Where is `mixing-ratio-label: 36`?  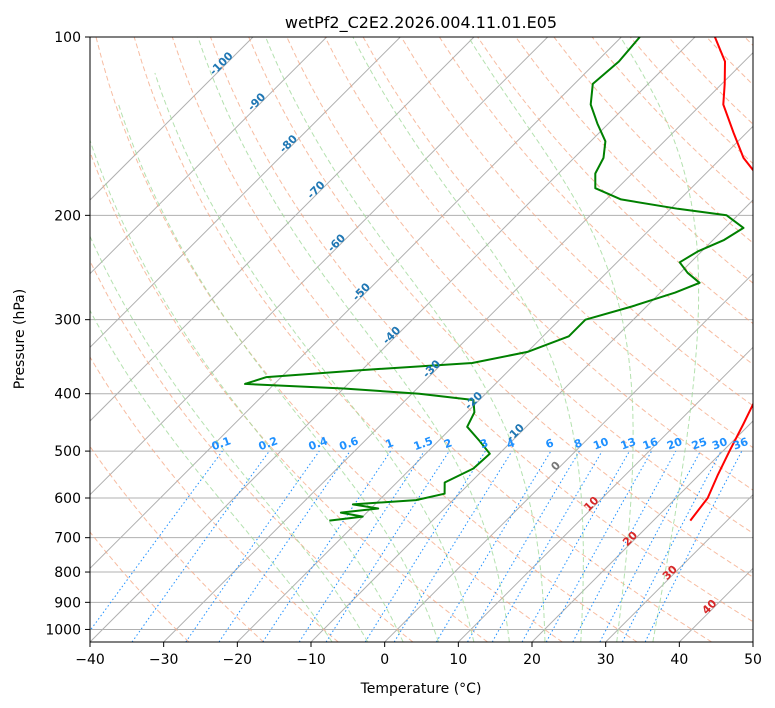
mixing-ratio-label: 36 is located at coordinates (740, 444).